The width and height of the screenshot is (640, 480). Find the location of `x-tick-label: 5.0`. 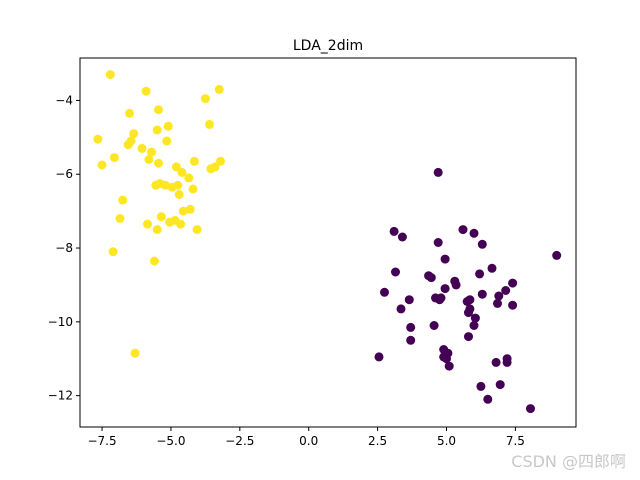

x-tick-label: 5.0 is located at coordinates (446, 441).